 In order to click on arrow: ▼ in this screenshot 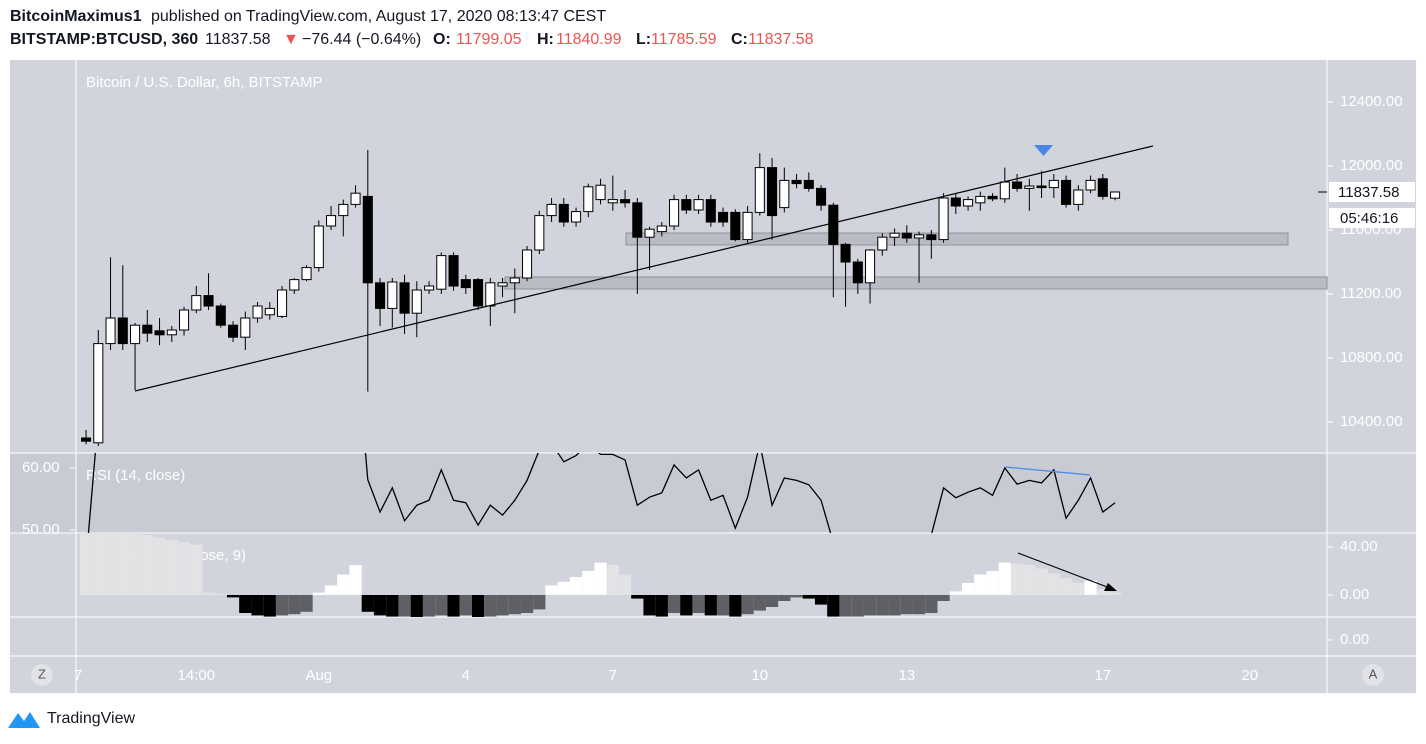, I will do `click(291, 39)`.